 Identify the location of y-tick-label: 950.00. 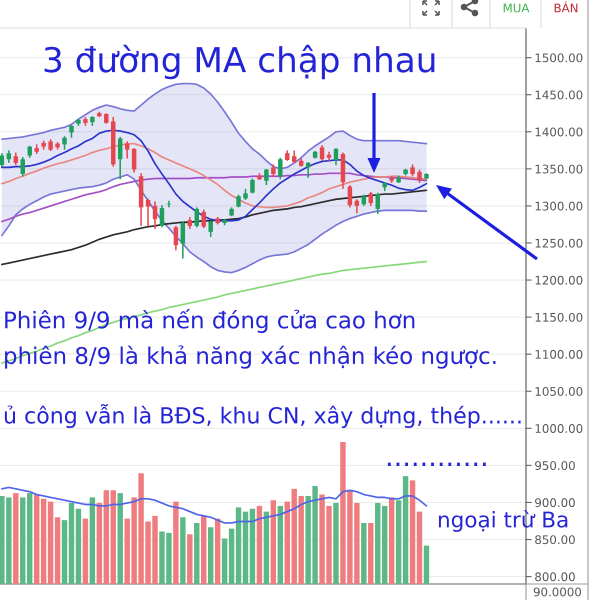
(555, 465).